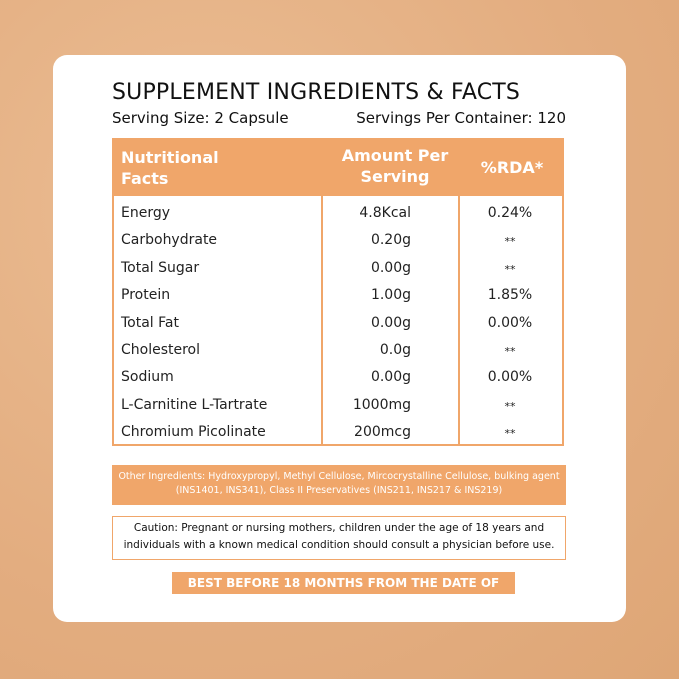 The width and height of the screenshot is (679, 679). What do you see at coordinates (200, 118) in the screenshot?
I see `serving-size: Serving Size: 2 Capsule` at bounding box center [200, 118].